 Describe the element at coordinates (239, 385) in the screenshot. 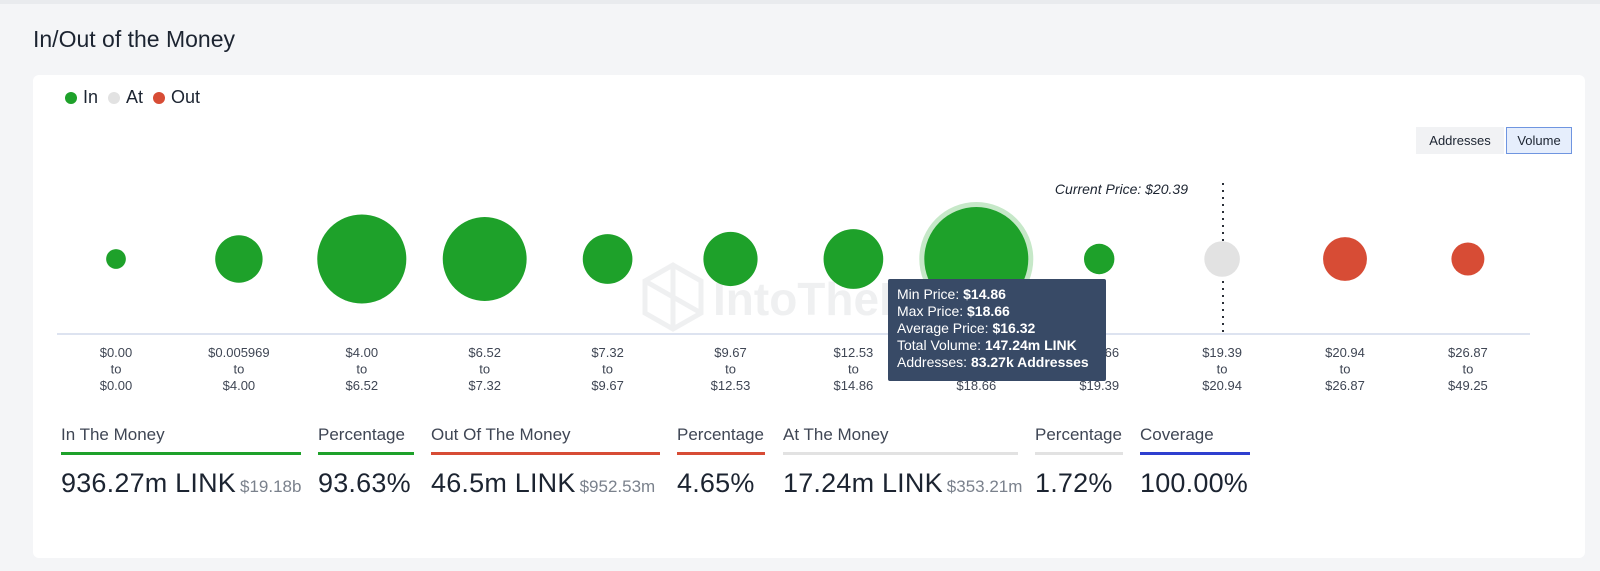

I see `x-label-1-to: $4.00` at that location.